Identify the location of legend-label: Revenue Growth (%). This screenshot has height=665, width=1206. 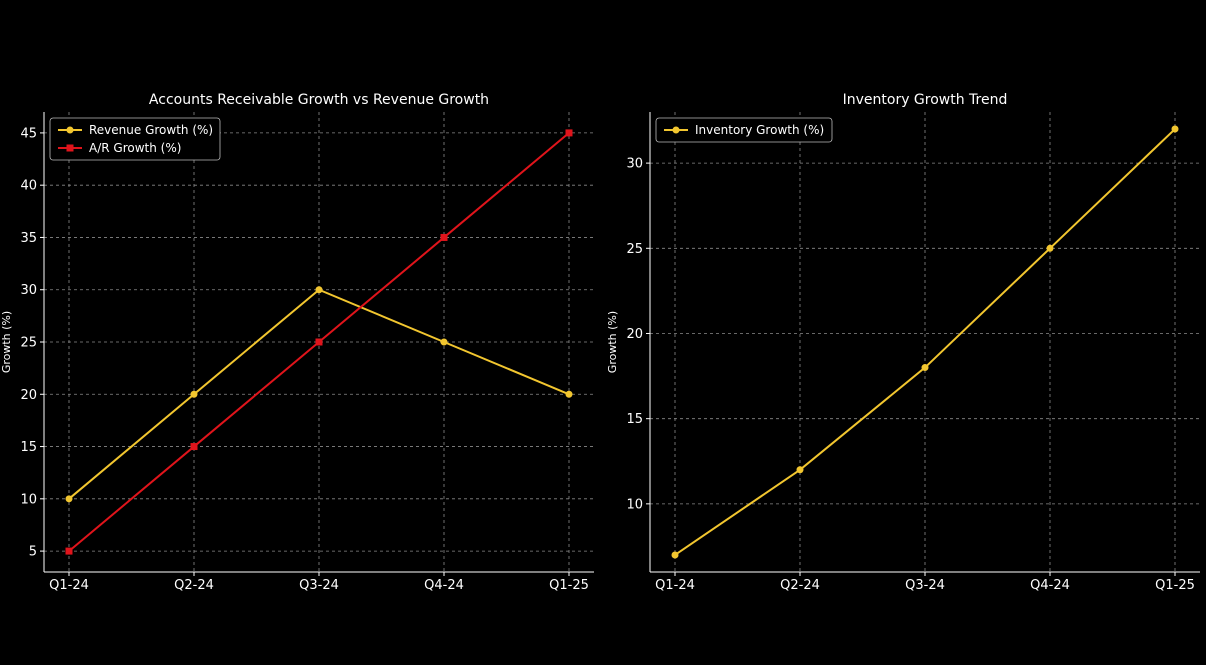
(151, 130).